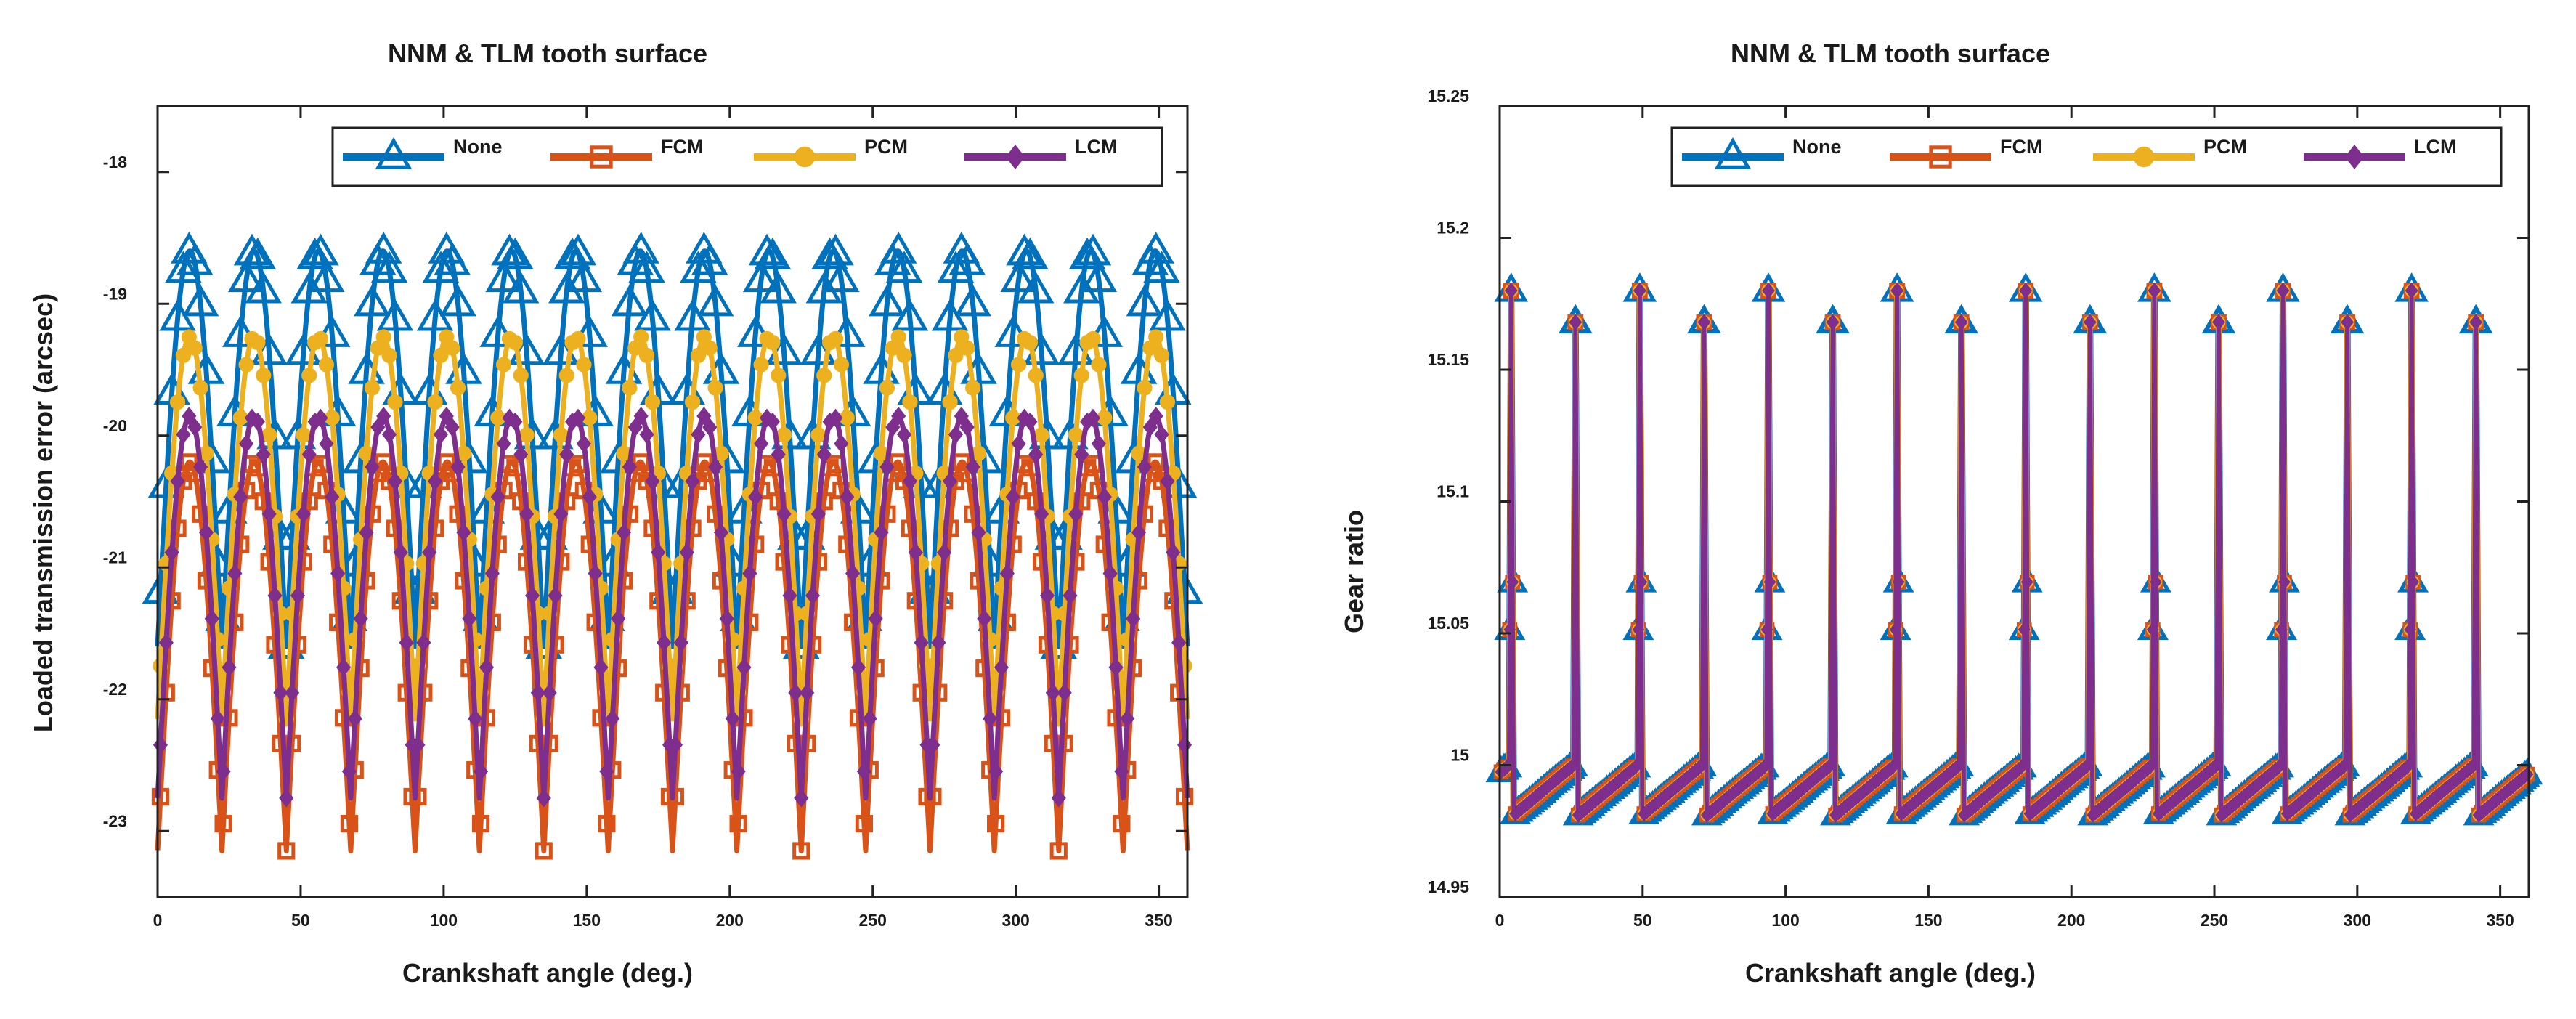 The image size is (2576, 1019). I want to click on right-y-tick-label: 15.2, so click(1453, 229).